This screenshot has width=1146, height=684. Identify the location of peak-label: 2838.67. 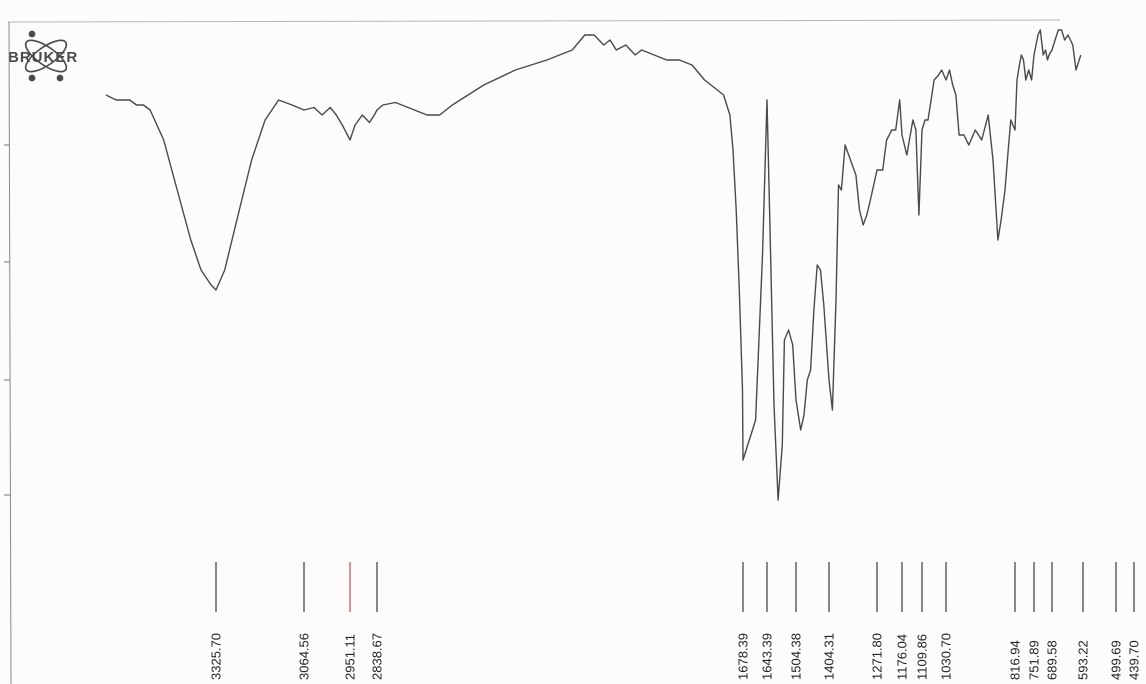
(377, 656).